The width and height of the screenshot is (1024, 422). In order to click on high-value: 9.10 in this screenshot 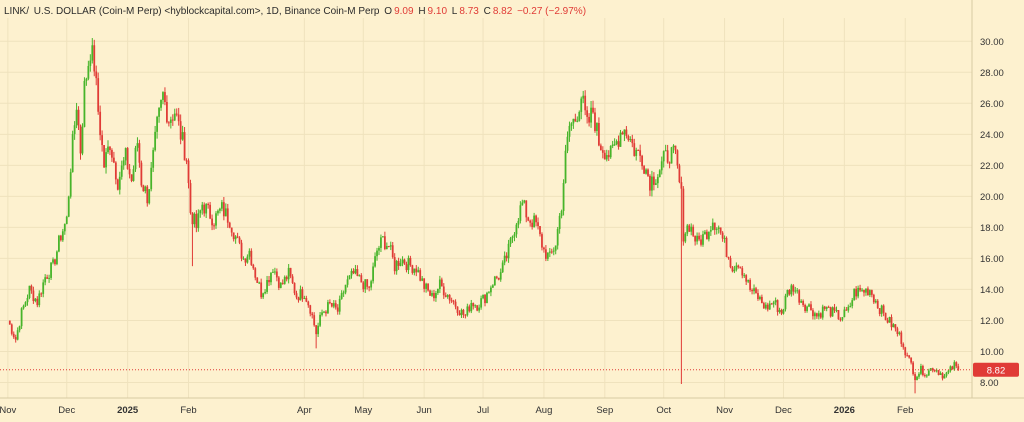, I will do `click(437, 11)`.